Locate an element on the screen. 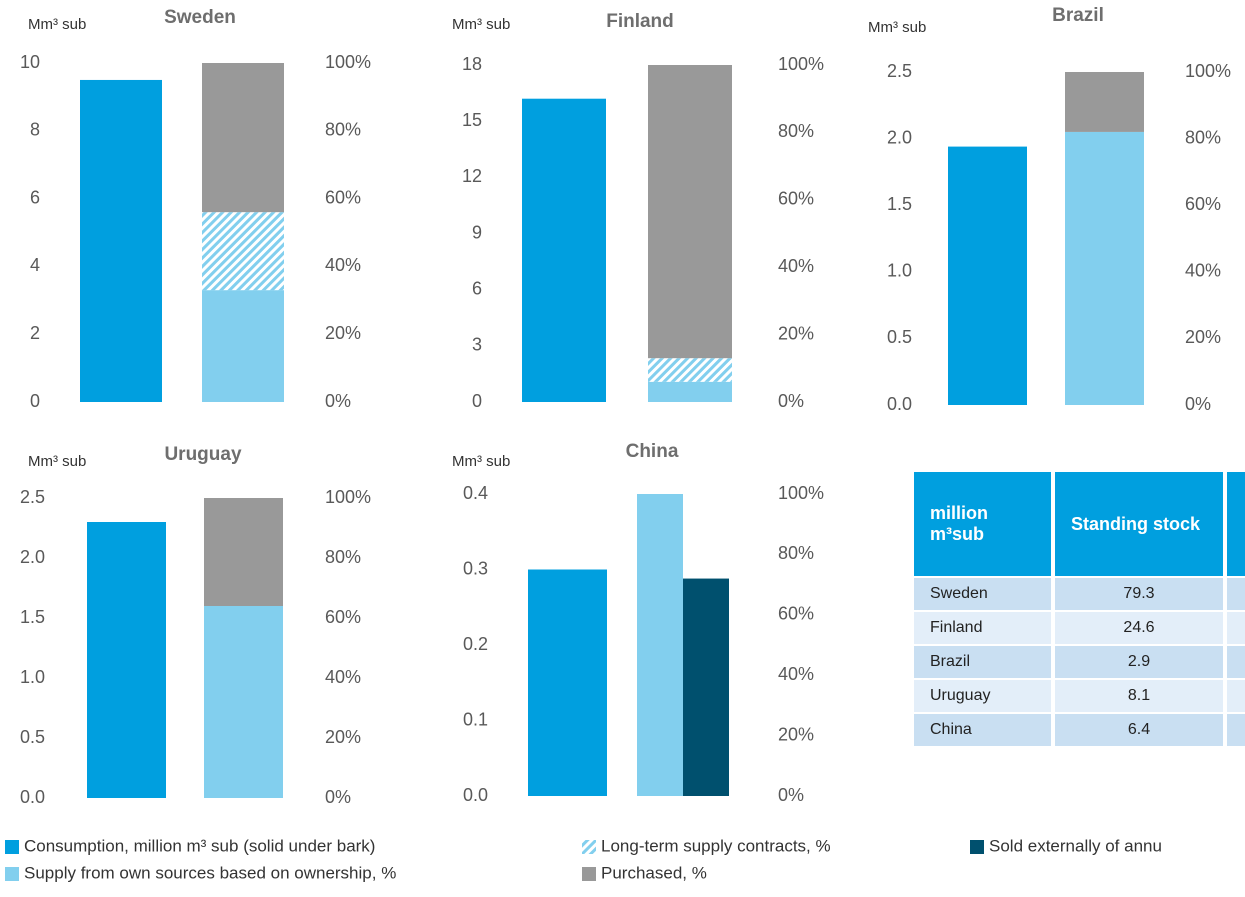 The image size is (1245, 897). table-cell: 2.9 is located at coordinates (1139, 662).